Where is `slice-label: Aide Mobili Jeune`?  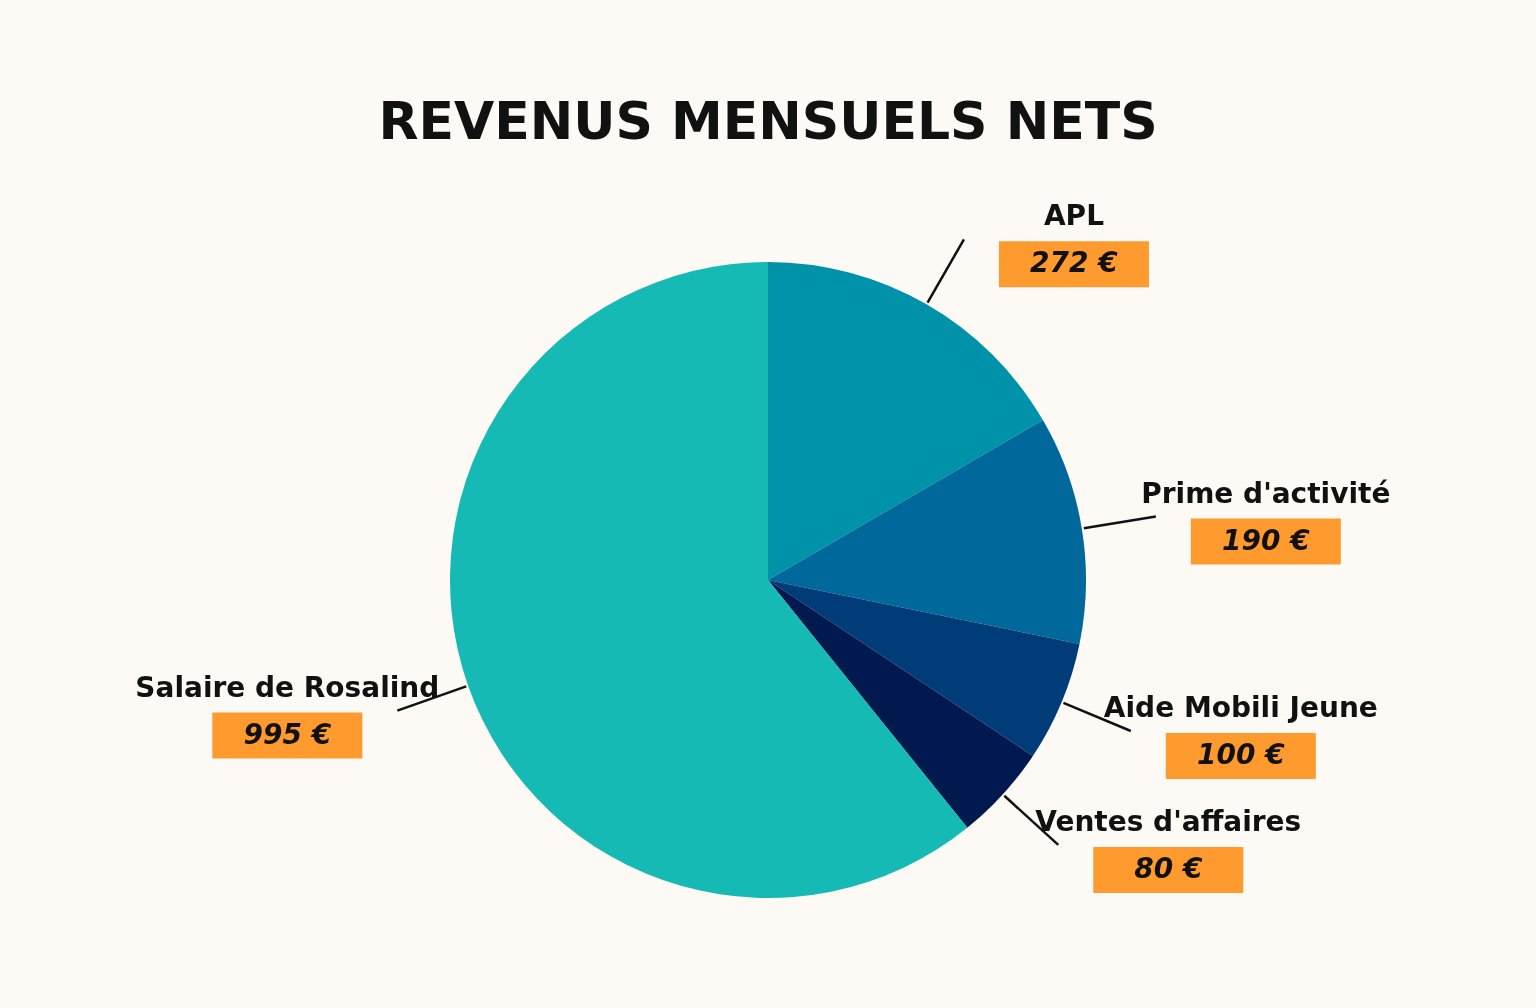
slice-label: Aide Mobili Jeune is located at coordinates (1240, 707).